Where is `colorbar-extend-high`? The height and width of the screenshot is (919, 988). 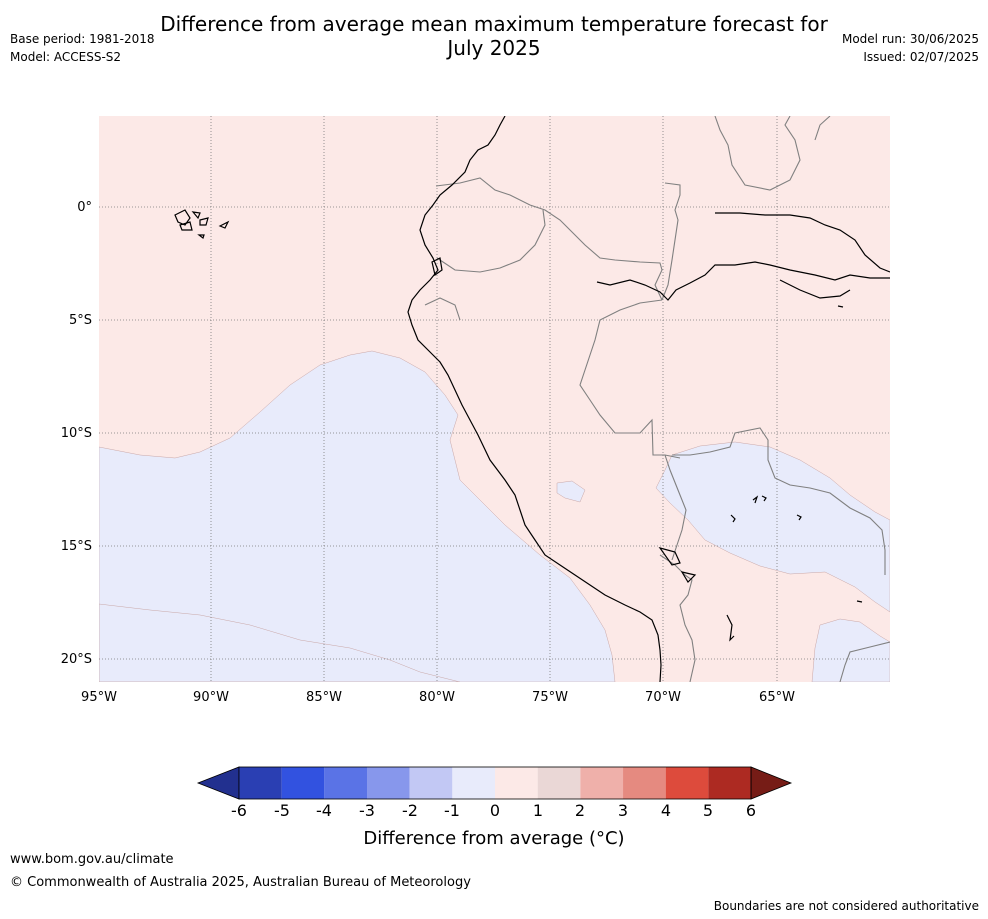 colorbar-extend-high is located at coordinates (771, 783).